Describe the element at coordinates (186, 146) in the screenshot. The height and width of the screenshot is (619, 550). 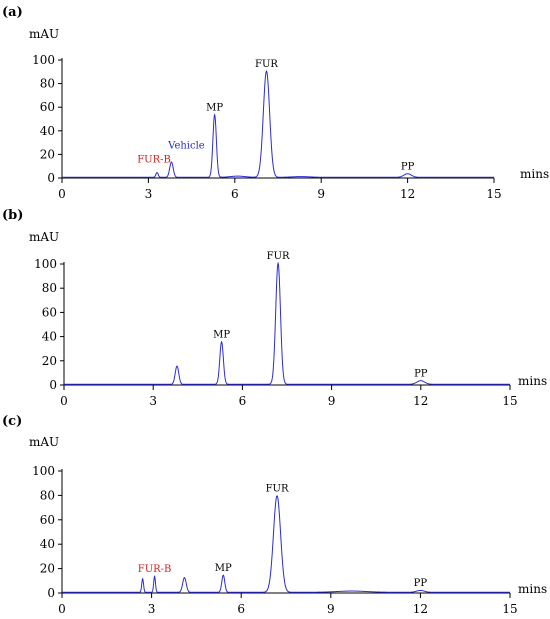
I see `peak-label: Vehicle` at that location.